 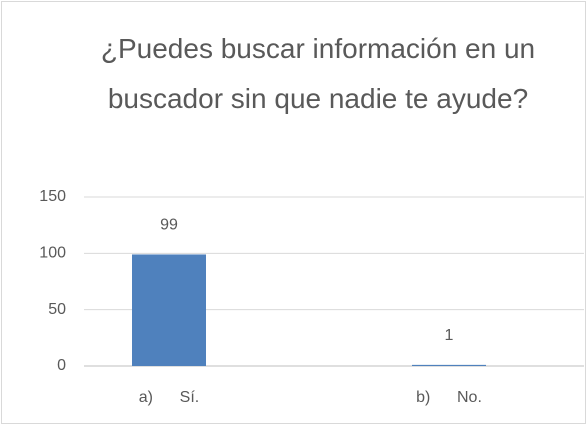 What do you see at coordinates (169, 225) in the screenshot?
I see `data-label: 99` at bounding box center [169, 225].